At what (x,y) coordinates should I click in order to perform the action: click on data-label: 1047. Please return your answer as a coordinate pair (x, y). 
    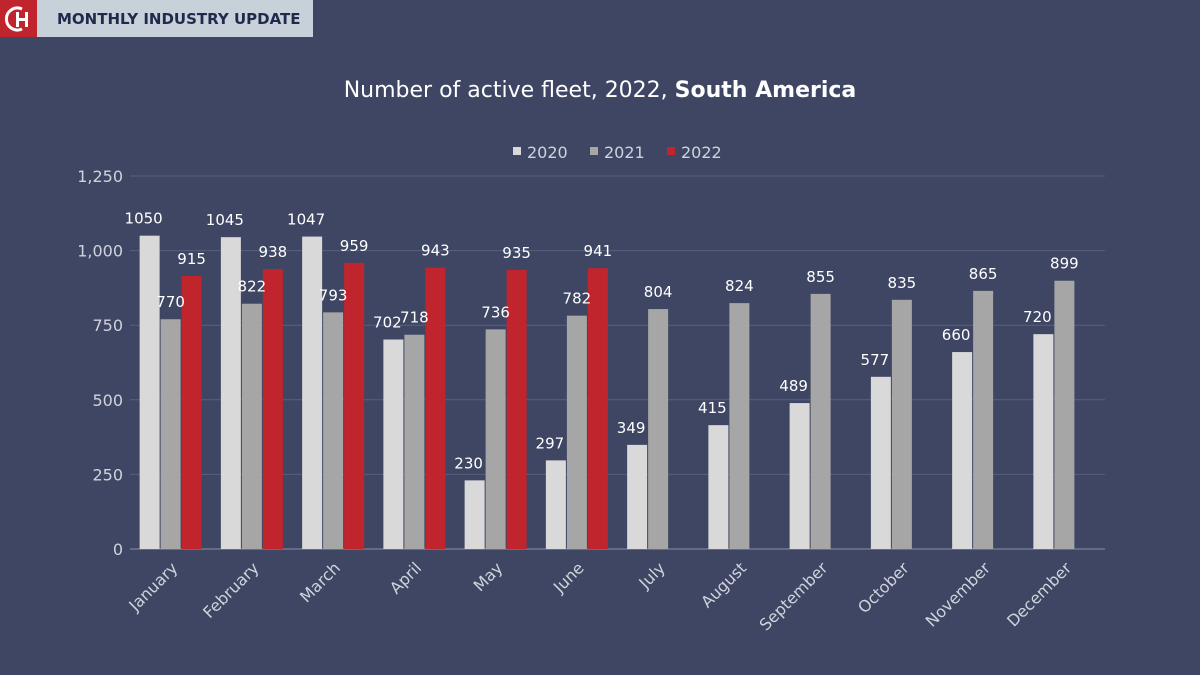
    Looking at the image, I should click on (306, 220).